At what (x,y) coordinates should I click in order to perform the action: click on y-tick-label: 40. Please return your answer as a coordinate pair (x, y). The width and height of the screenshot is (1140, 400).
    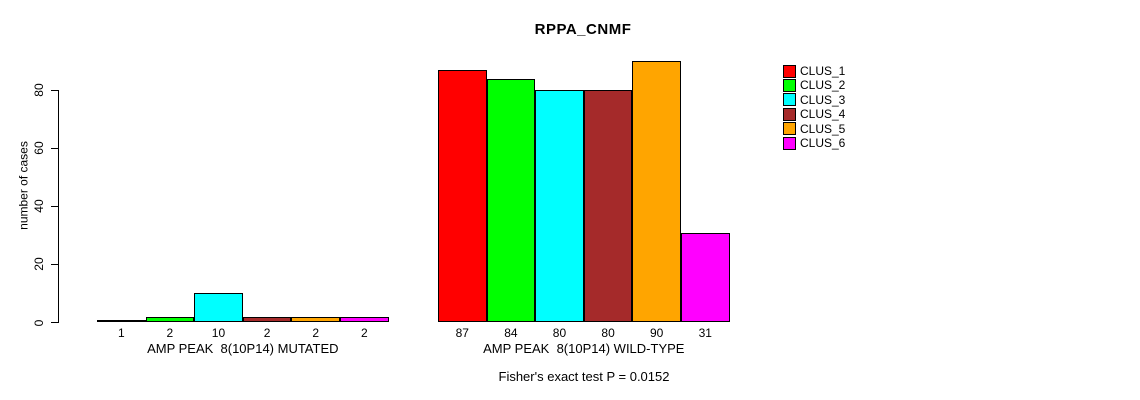
    Looking at the image, I should click on (39, 206).